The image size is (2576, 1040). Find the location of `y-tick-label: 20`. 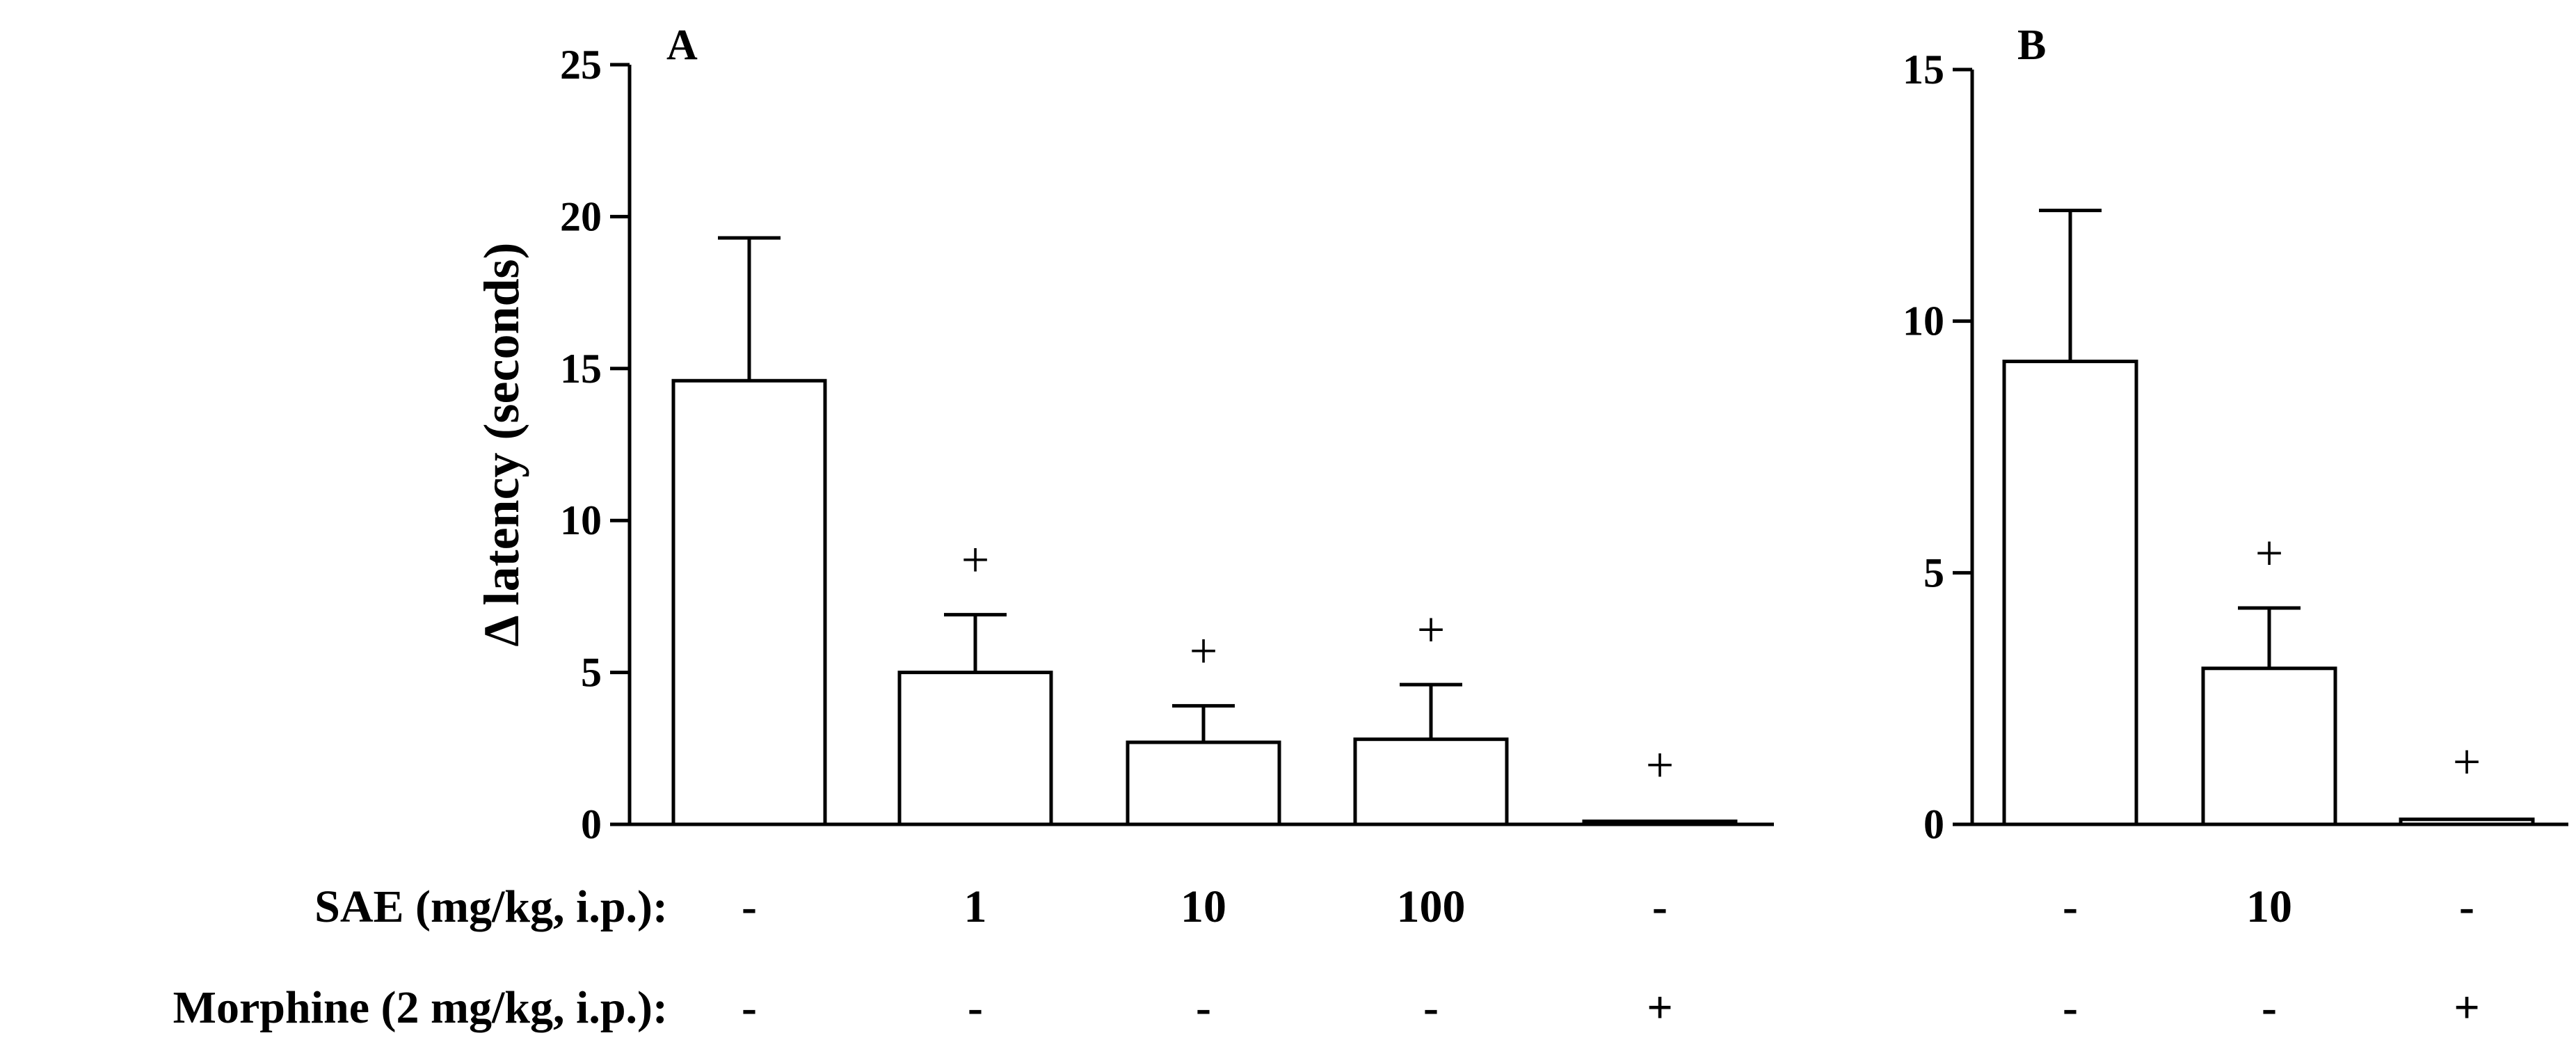

y-tick-label: 20 is located at coordinates (581, 216).